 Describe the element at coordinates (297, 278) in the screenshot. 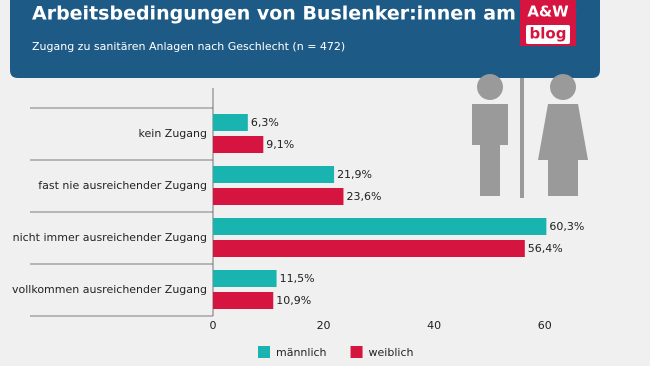

I see `value-label: 11,5%` at that location.